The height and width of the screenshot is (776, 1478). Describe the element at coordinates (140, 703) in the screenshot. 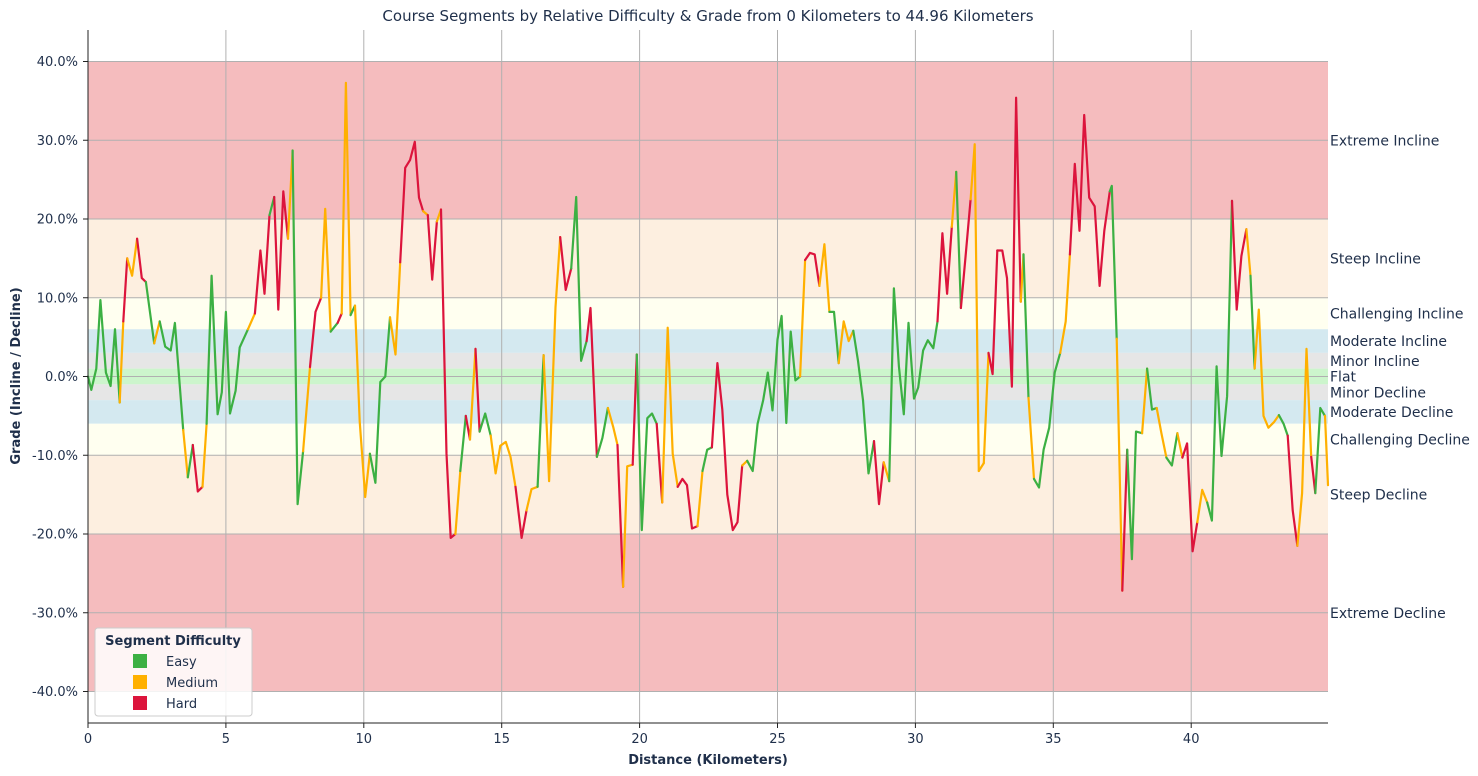

I see `legend-swatch-hard` at that location.